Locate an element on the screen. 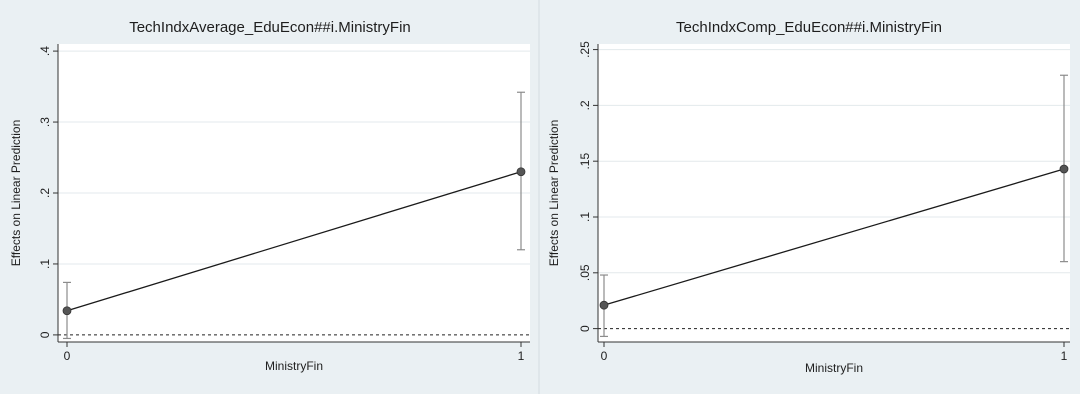  chart-title: TechIndxAverage_EduEcon##i.MinistryFin is located at coordinates (270, 27).